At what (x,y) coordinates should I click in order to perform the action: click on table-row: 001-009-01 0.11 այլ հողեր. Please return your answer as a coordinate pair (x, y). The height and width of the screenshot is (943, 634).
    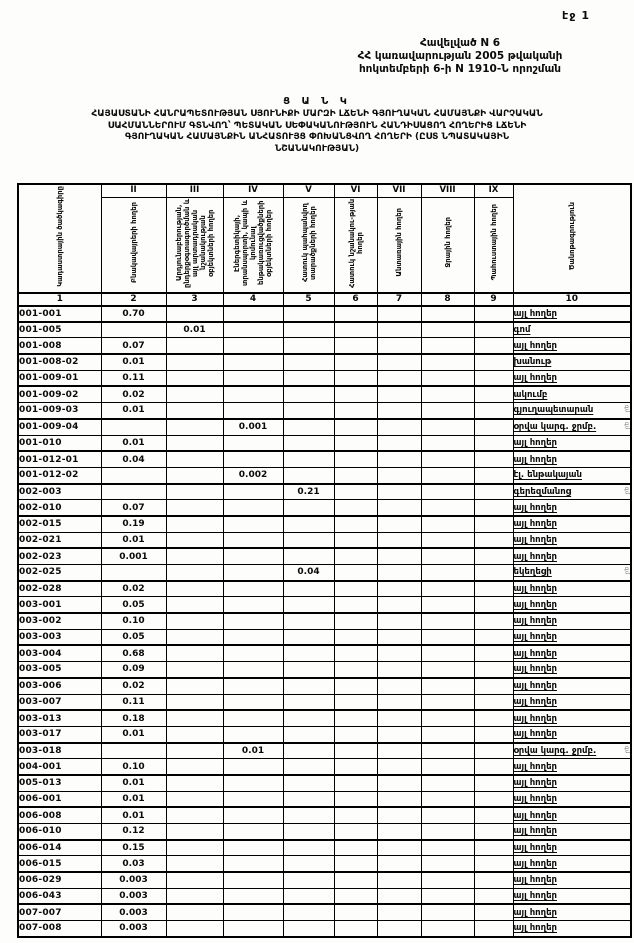
    Looking at the image, I should click on (324, 378).